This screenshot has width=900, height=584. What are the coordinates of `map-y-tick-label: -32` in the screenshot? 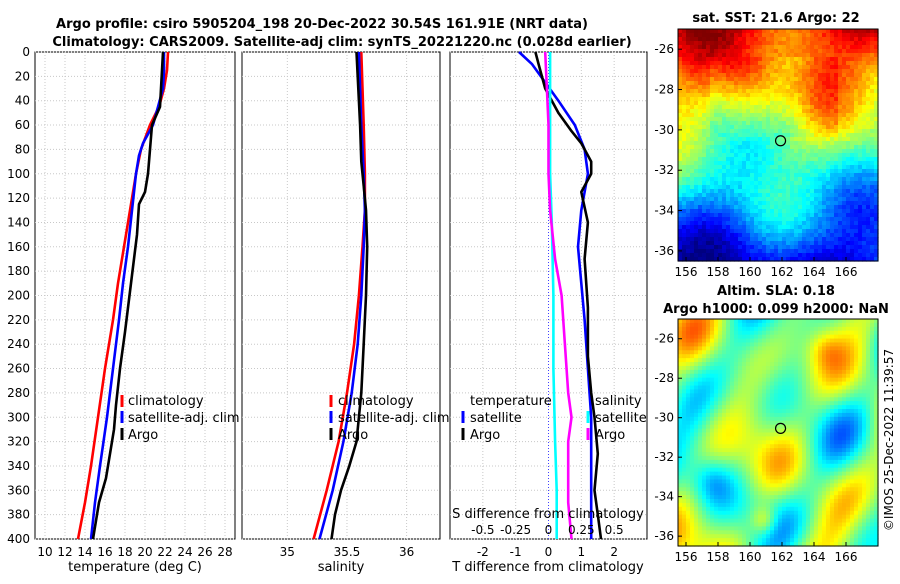 It's located at (664, 170).